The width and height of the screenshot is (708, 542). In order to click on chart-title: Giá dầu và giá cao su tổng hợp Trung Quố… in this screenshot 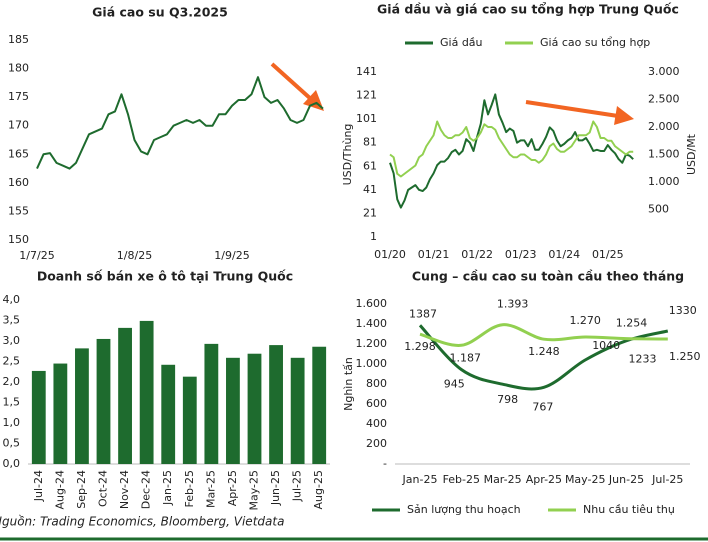, I will do `click(528, 9)`.